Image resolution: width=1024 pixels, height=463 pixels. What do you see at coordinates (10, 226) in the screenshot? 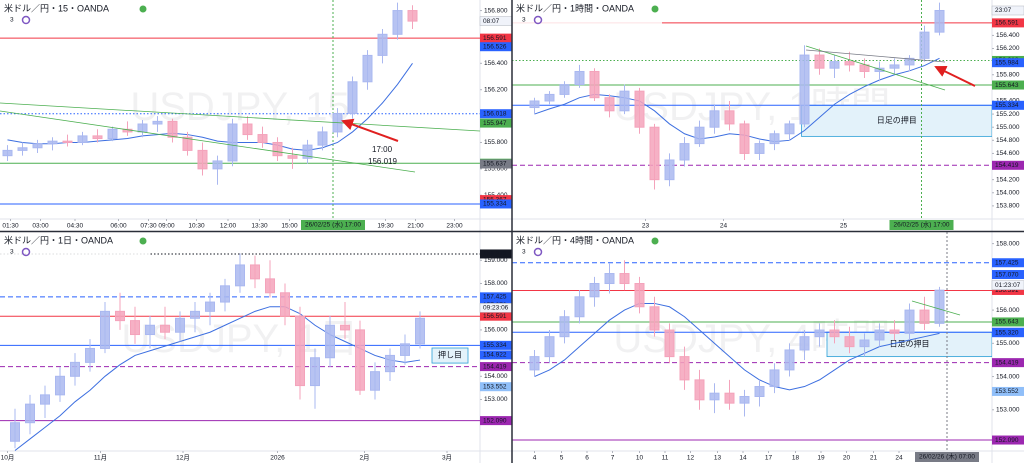
I see `x-tick-label: 01:30` at bounding box center [10, 226].